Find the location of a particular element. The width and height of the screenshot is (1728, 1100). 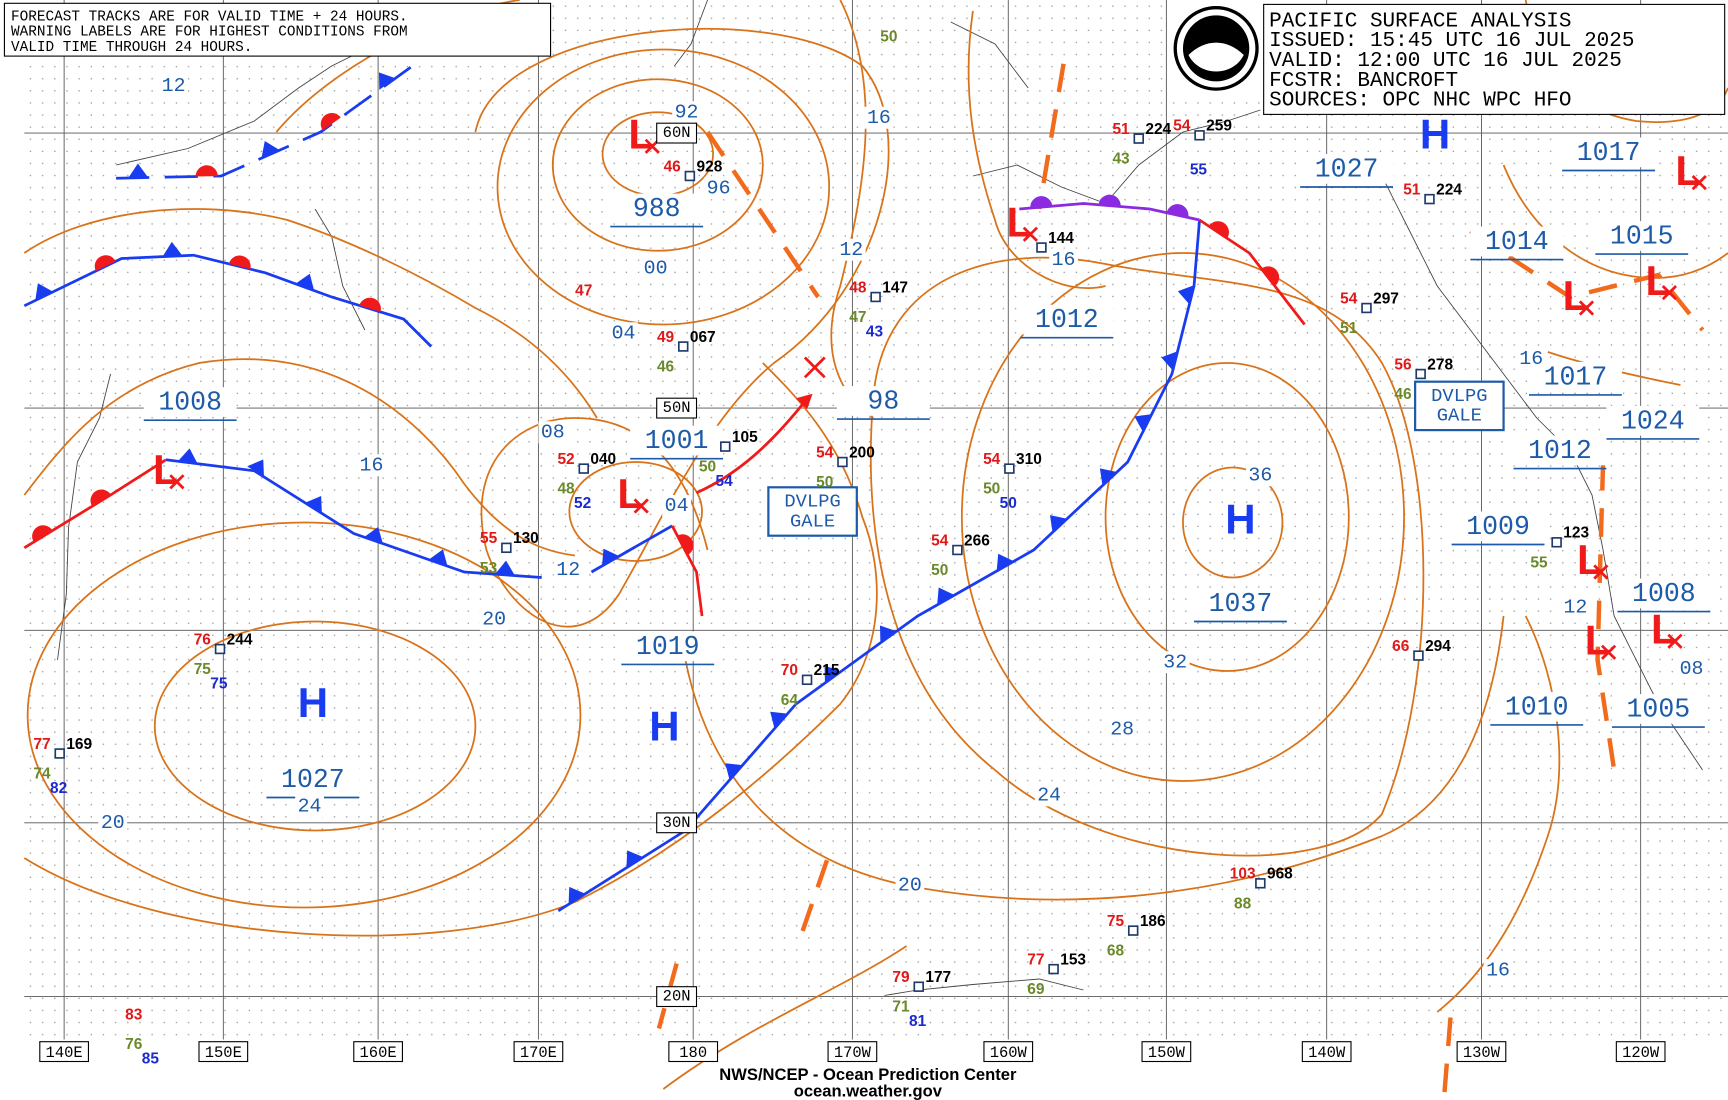

title-line: SOURCES: OPC NHC WPC HFO is located at coordinates (1420, 101).